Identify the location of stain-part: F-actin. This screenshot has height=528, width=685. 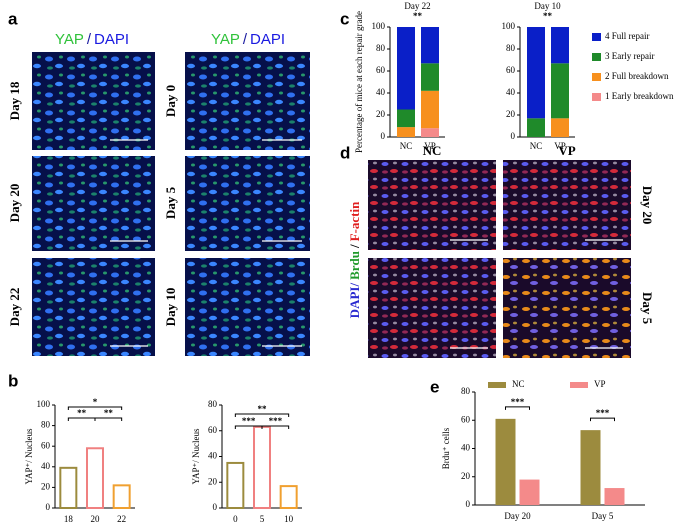
(354, 221).